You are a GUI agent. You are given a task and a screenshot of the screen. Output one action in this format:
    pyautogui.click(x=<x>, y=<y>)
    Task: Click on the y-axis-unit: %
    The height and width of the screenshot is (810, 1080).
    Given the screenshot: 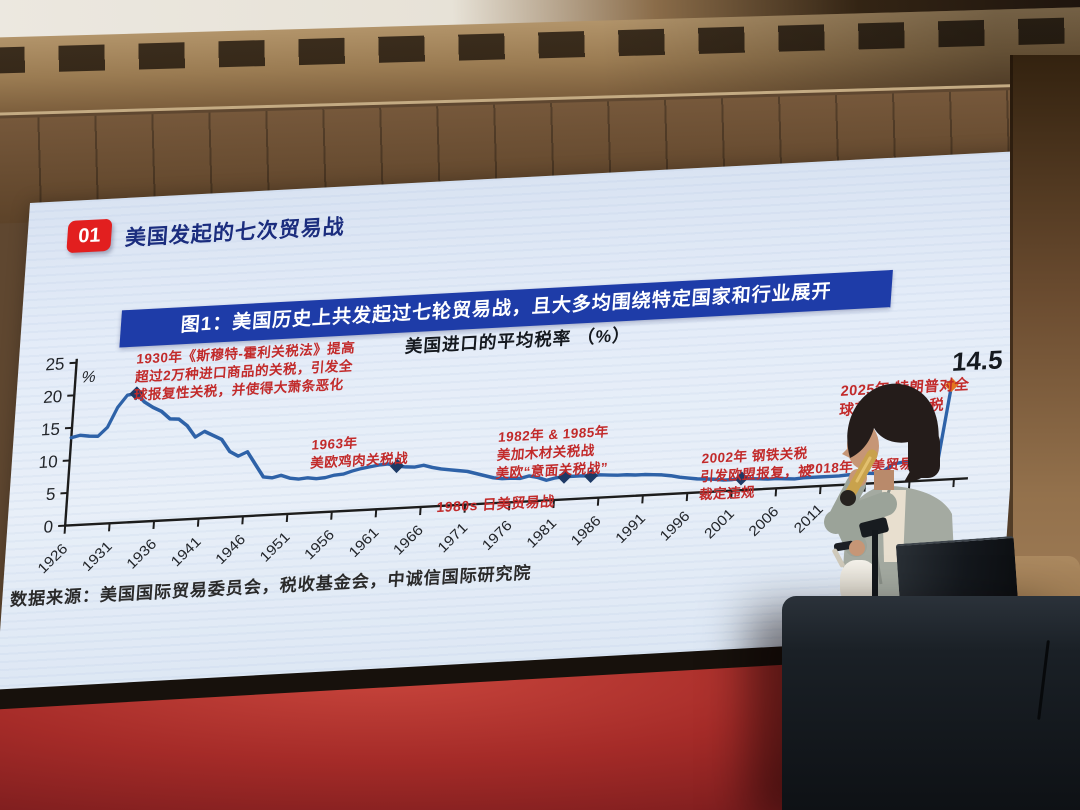 What is the action you would take?
    pyautogui.click(x=88, y=377)
    